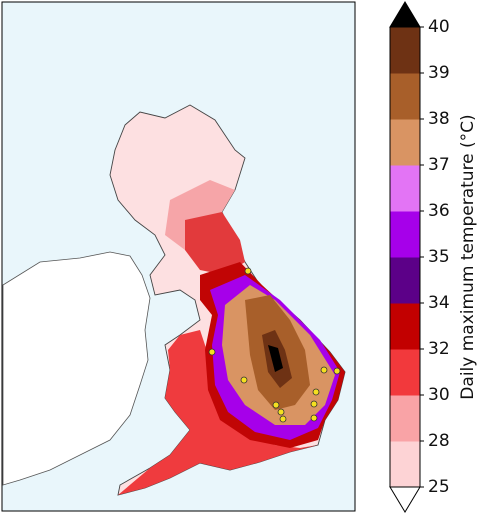 The width and height of the screenshot is (480, 518). Describe the element at coordinates (439, 119) in the screenshot. I see `colorbar-tick-label: 38` at that location.